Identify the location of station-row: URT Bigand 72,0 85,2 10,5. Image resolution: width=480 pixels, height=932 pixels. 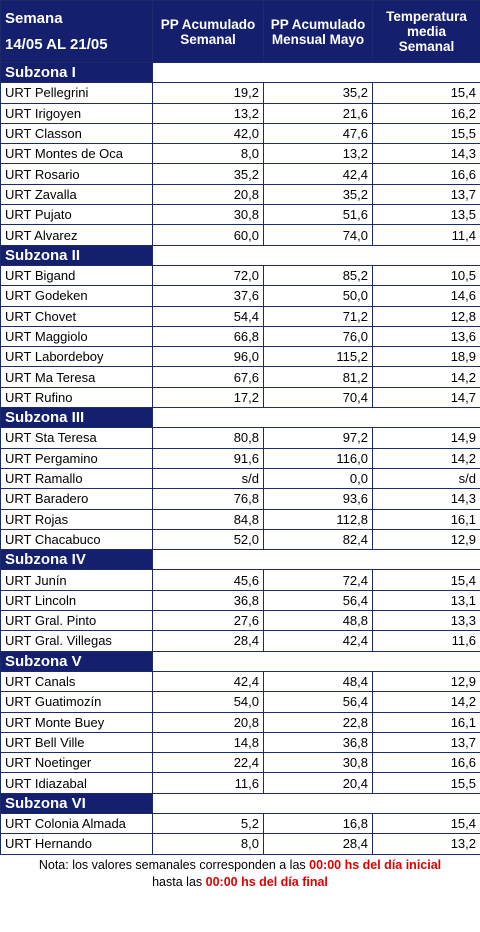
(240, 275).